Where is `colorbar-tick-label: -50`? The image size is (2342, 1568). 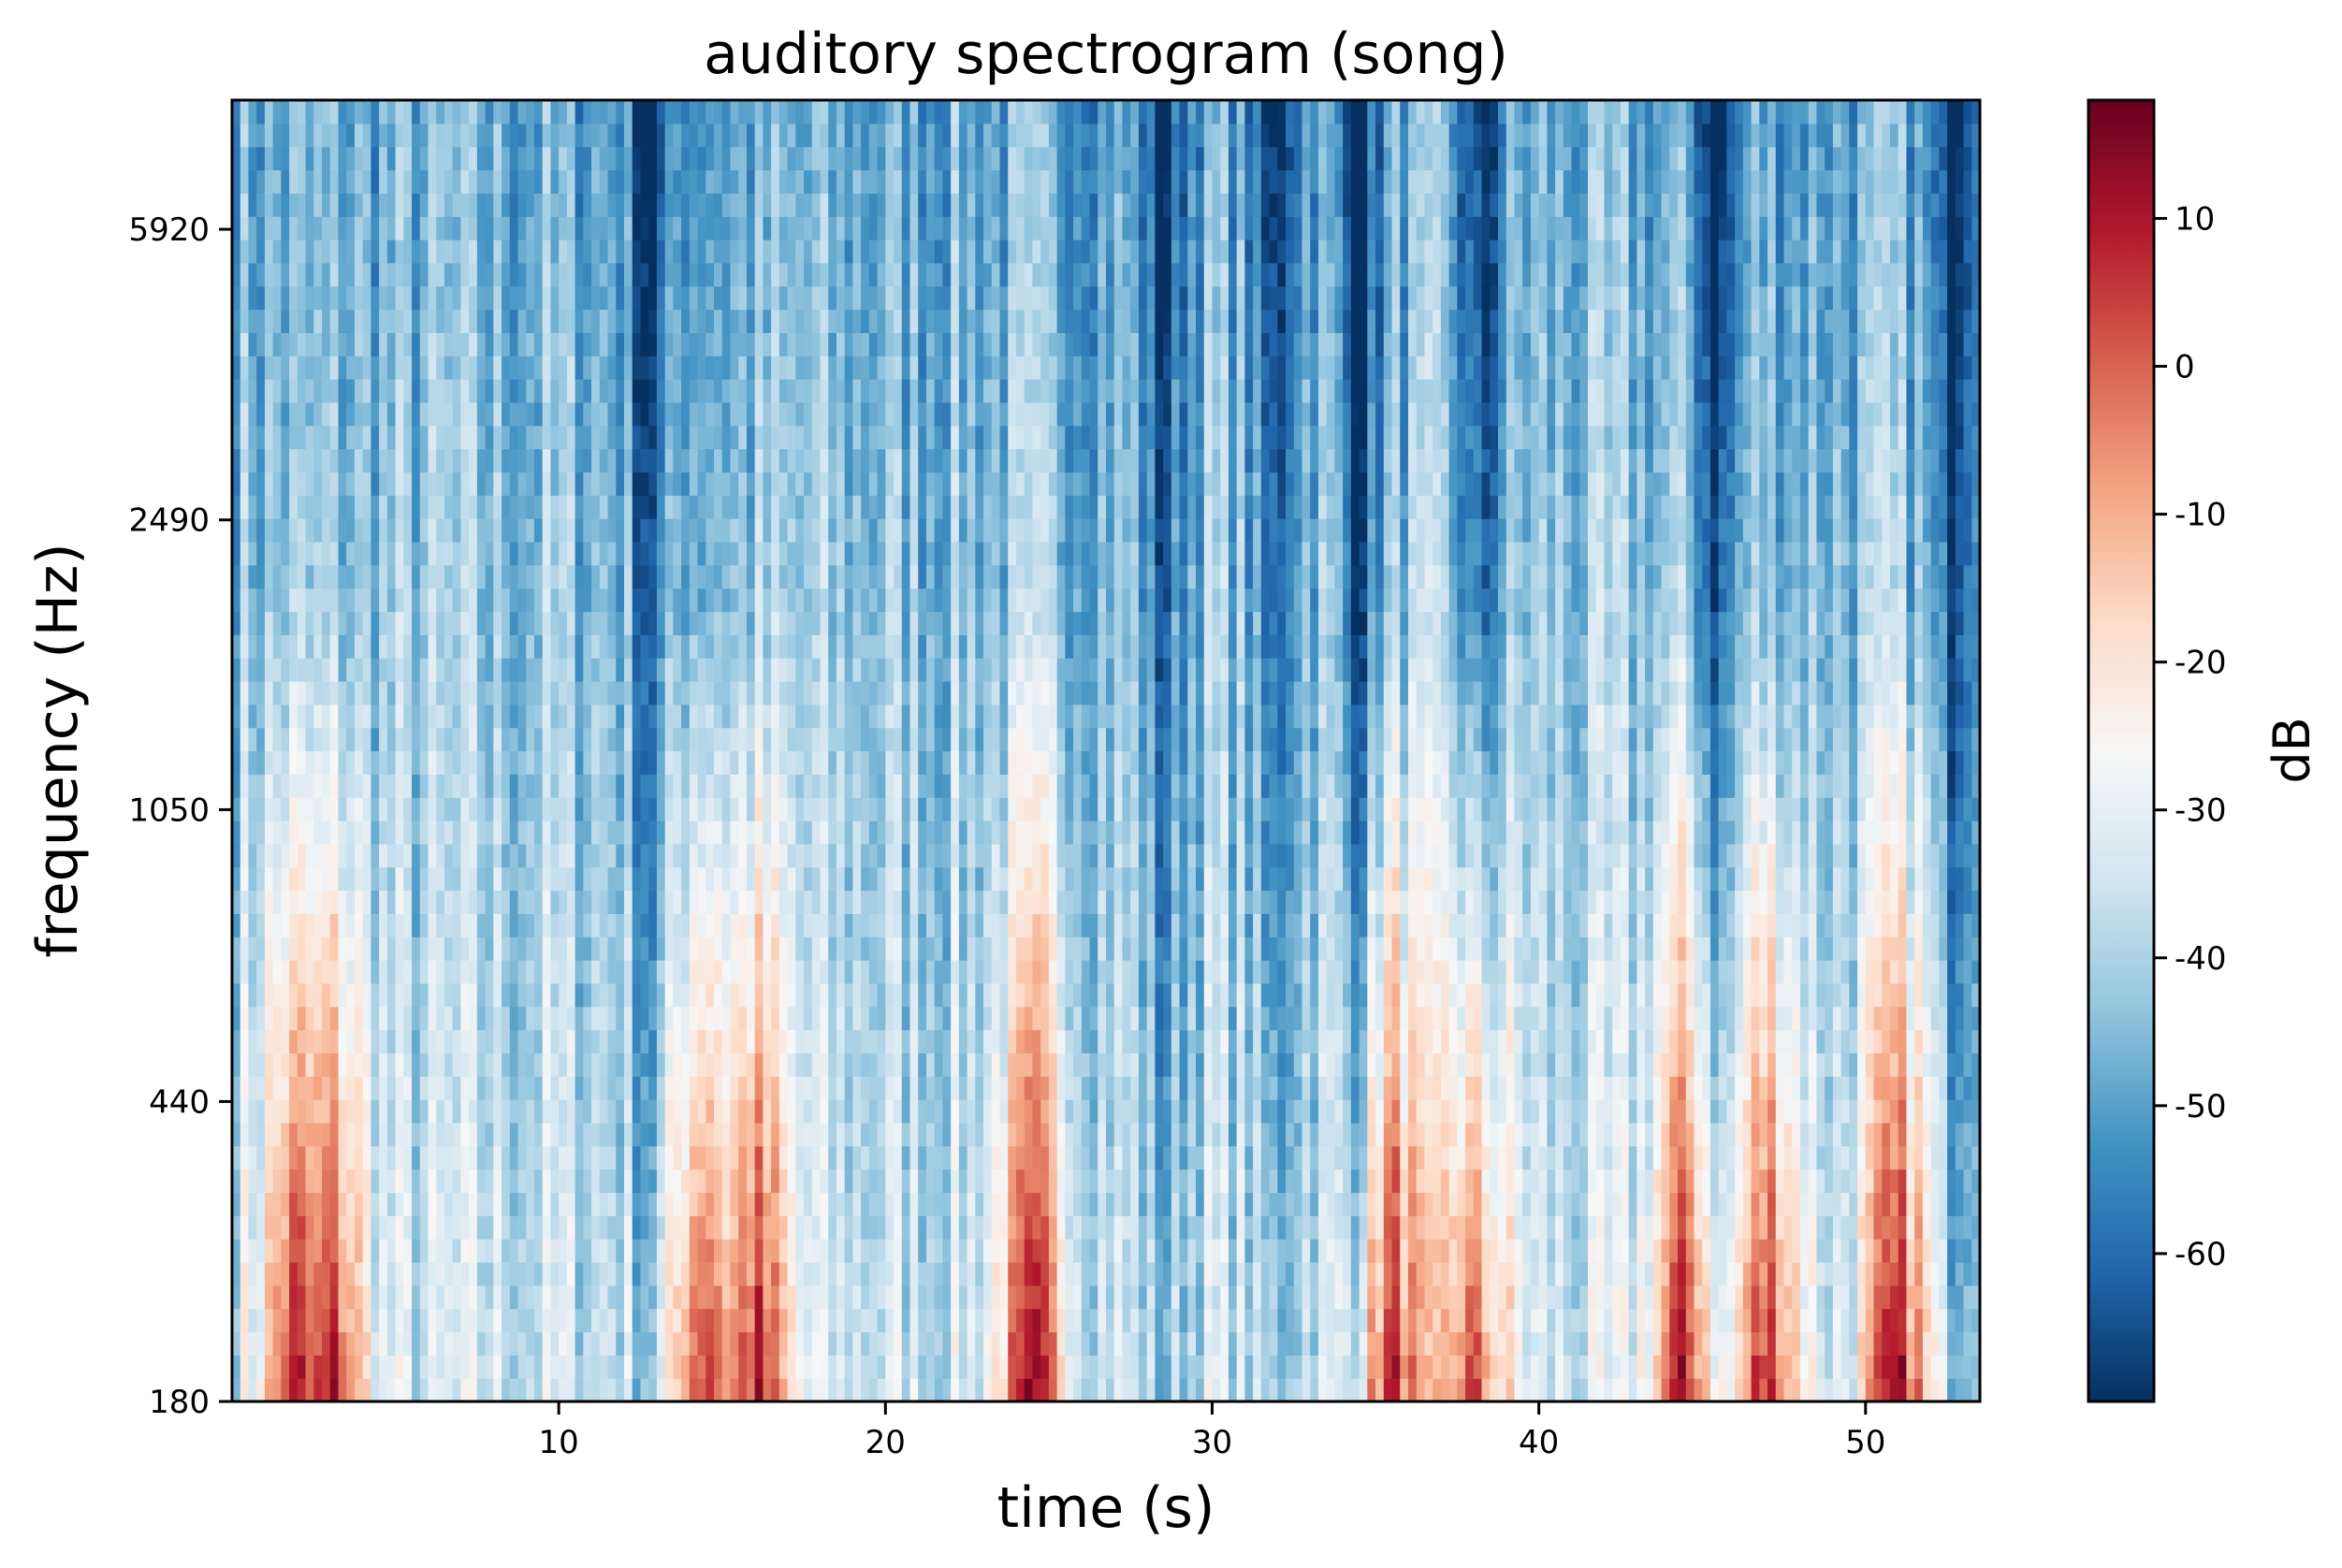 colorbar-tick-label: -50 is located at coordinates (2201, 1106).